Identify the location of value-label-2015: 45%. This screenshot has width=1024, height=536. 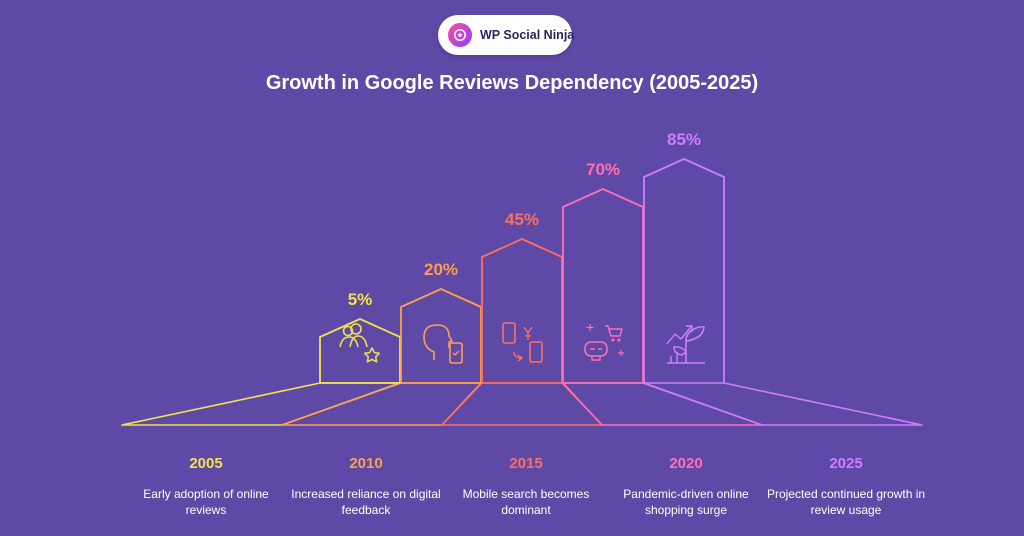
(522, 219).